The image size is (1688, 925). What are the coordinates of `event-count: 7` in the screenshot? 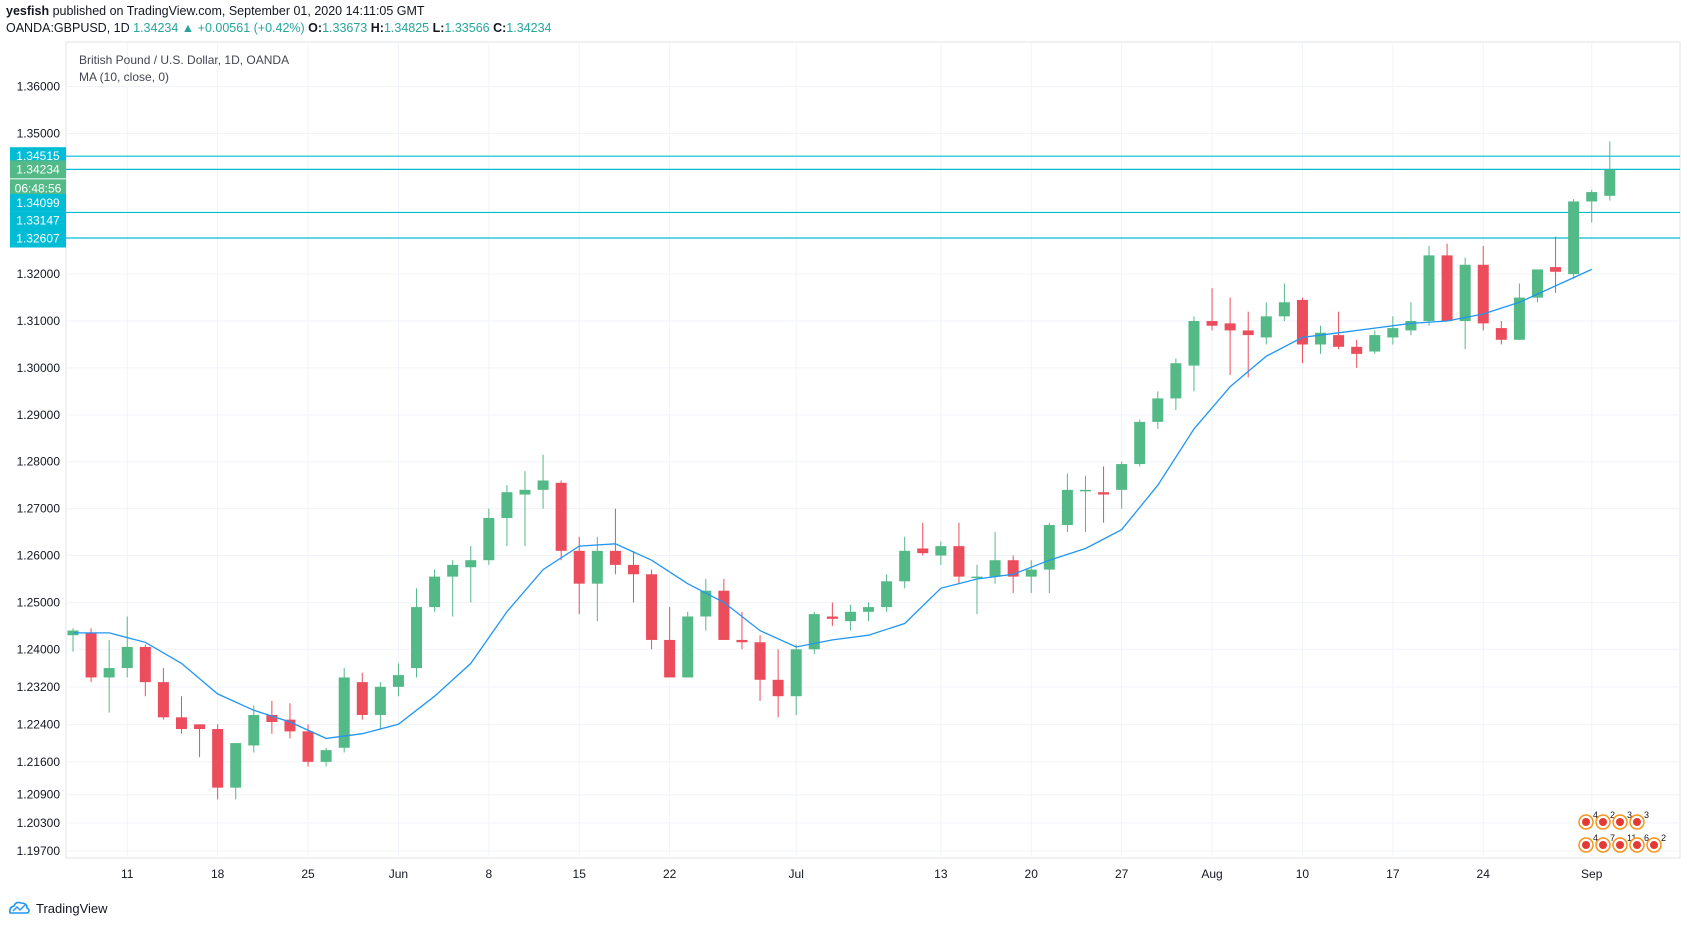 It's located at (1612, 838).